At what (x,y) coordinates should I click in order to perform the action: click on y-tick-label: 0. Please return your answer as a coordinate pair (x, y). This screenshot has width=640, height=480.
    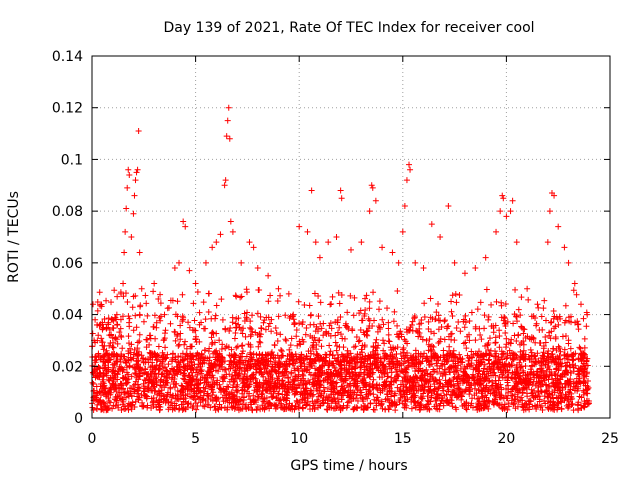
    Looking at the image, I should click on (78, 419).